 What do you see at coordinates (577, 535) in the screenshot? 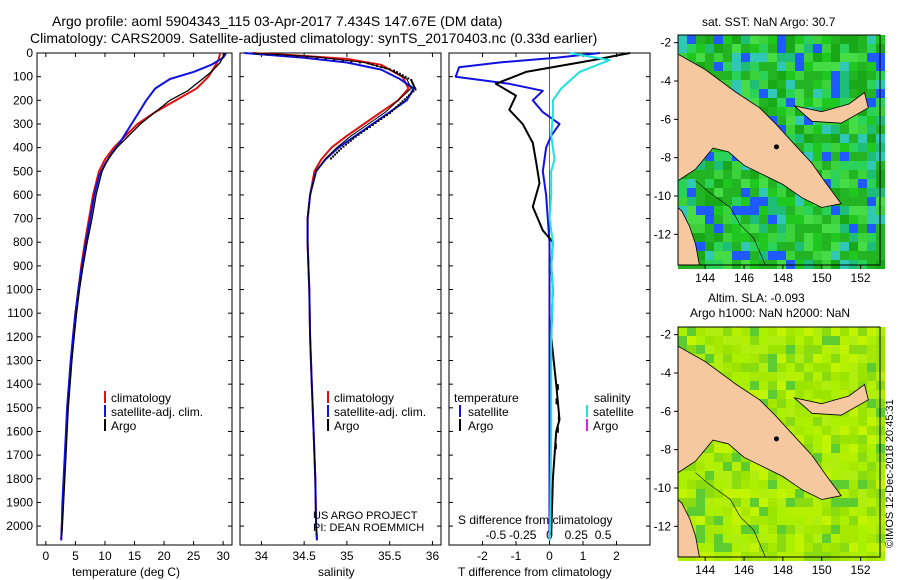
I see `difference-top-tick-label: 0.25` at bounding box center [577, 535].